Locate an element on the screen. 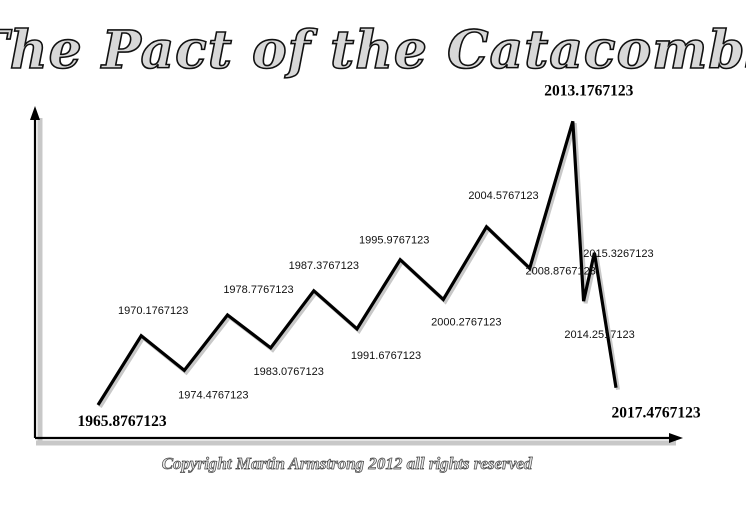 The image size is (746, 505). point-label: 2014.2517123 is located at coordinates (599, 335).